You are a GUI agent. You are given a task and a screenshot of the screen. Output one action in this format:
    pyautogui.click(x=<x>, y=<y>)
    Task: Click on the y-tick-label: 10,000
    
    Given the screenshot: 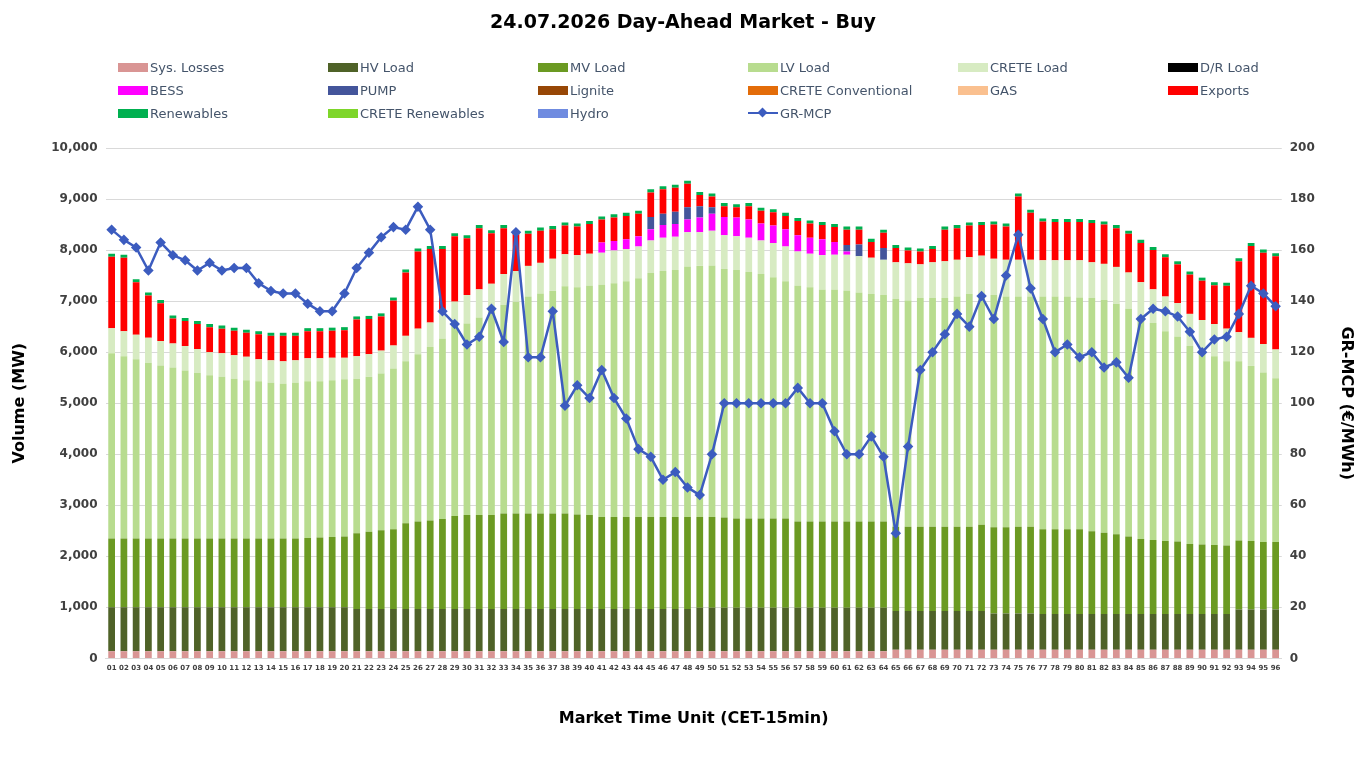 What is the action you would take?
    pyautogui.click(x=74, y=147)
    